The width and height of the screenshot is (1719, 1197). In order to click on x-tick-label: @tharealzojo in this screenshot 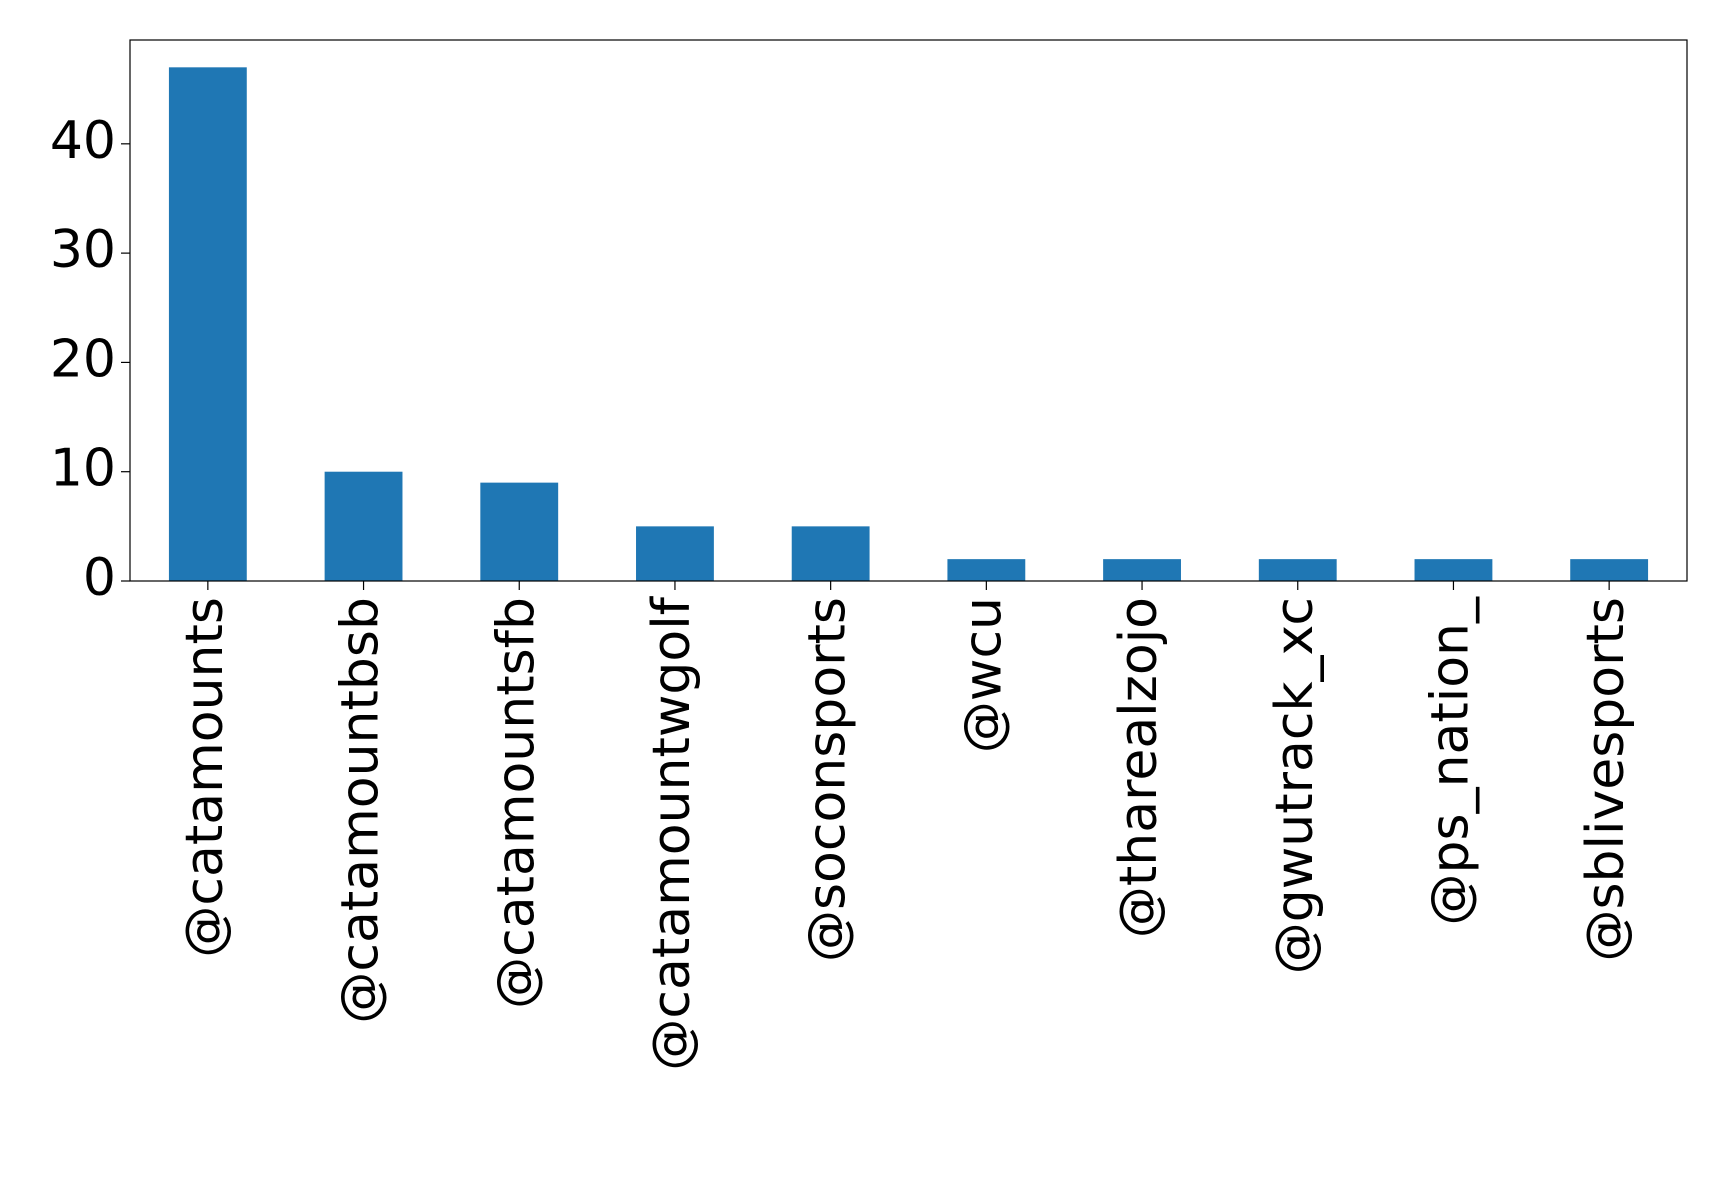, I will do `click(1139, 767)`.